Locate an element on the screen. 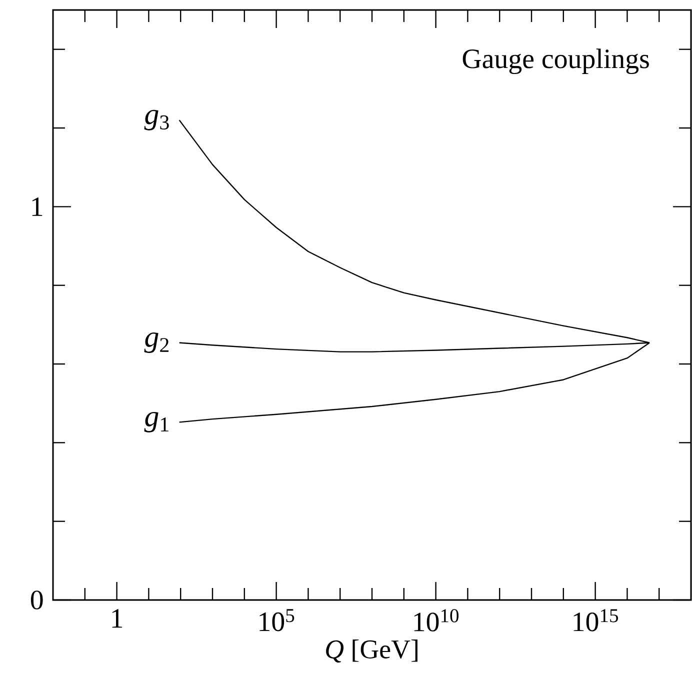 This screenshot has width=692, height=696. series-label: g$_{1}$ is located at coordinates (156, 422).